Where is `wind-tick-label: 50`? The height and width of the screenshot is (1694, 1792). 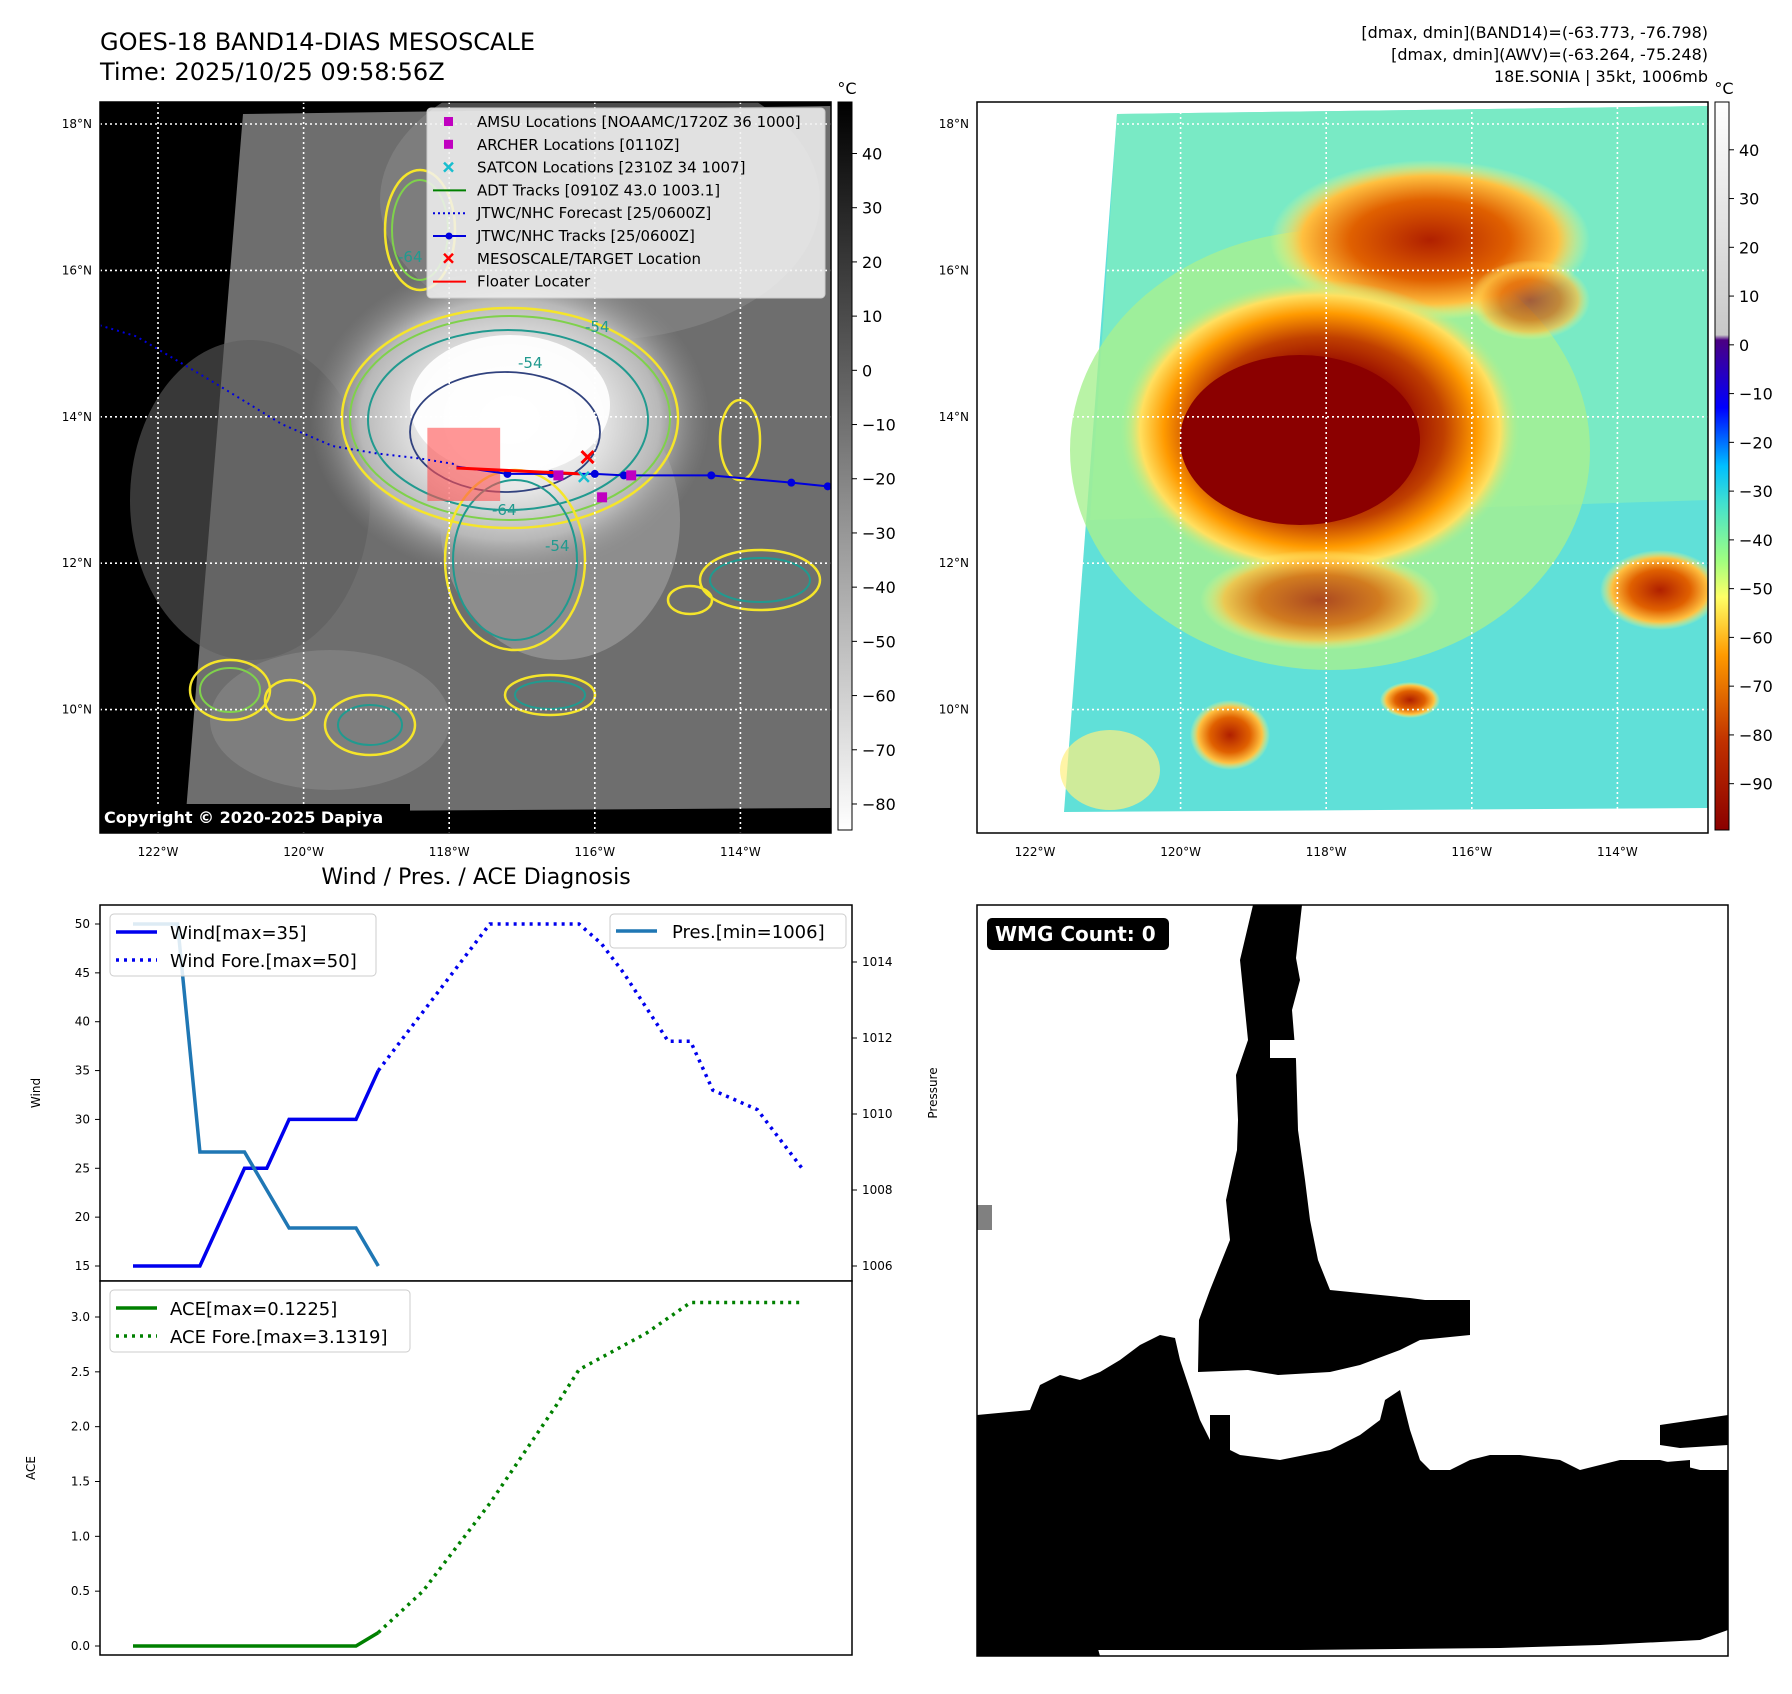 wind-tick-label: 50 is located at coordinates (82, 924).